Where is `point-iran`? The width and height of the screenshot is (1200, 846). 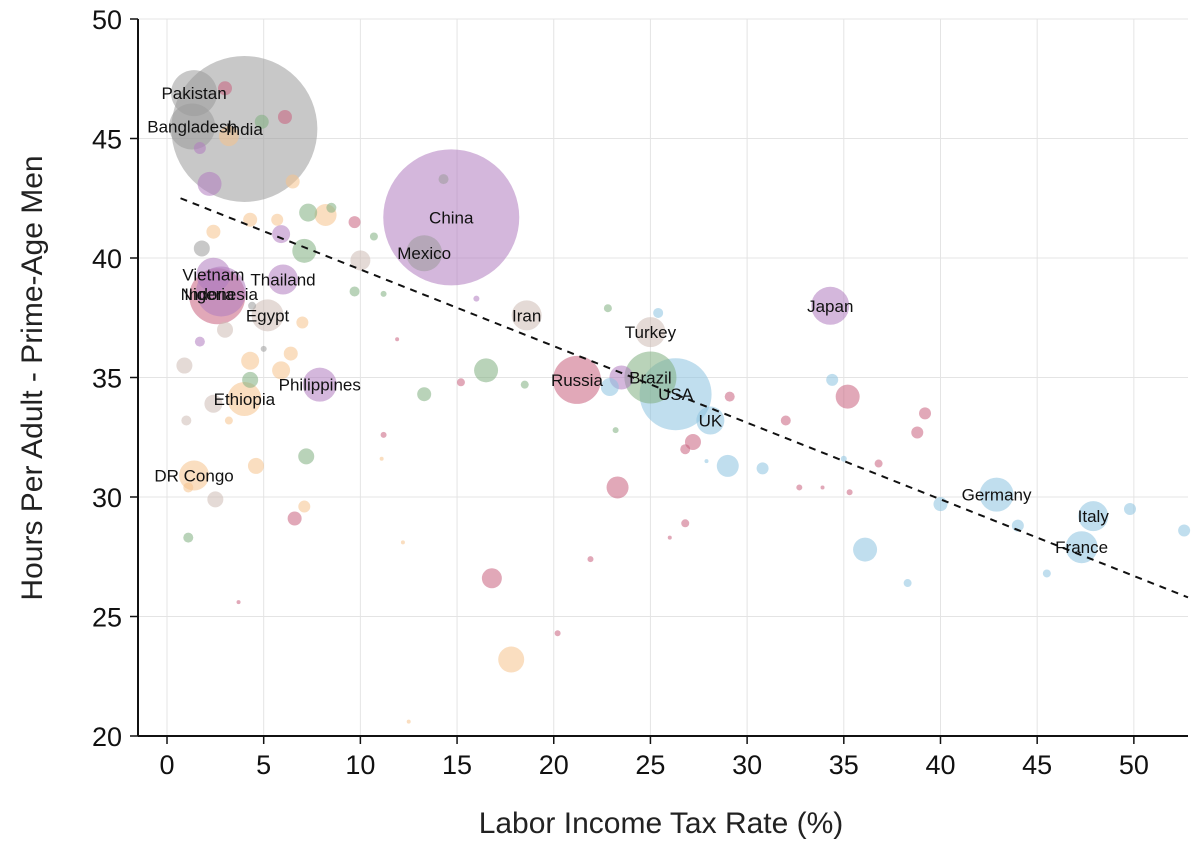 point-iran is located at coordinates (526, 315).